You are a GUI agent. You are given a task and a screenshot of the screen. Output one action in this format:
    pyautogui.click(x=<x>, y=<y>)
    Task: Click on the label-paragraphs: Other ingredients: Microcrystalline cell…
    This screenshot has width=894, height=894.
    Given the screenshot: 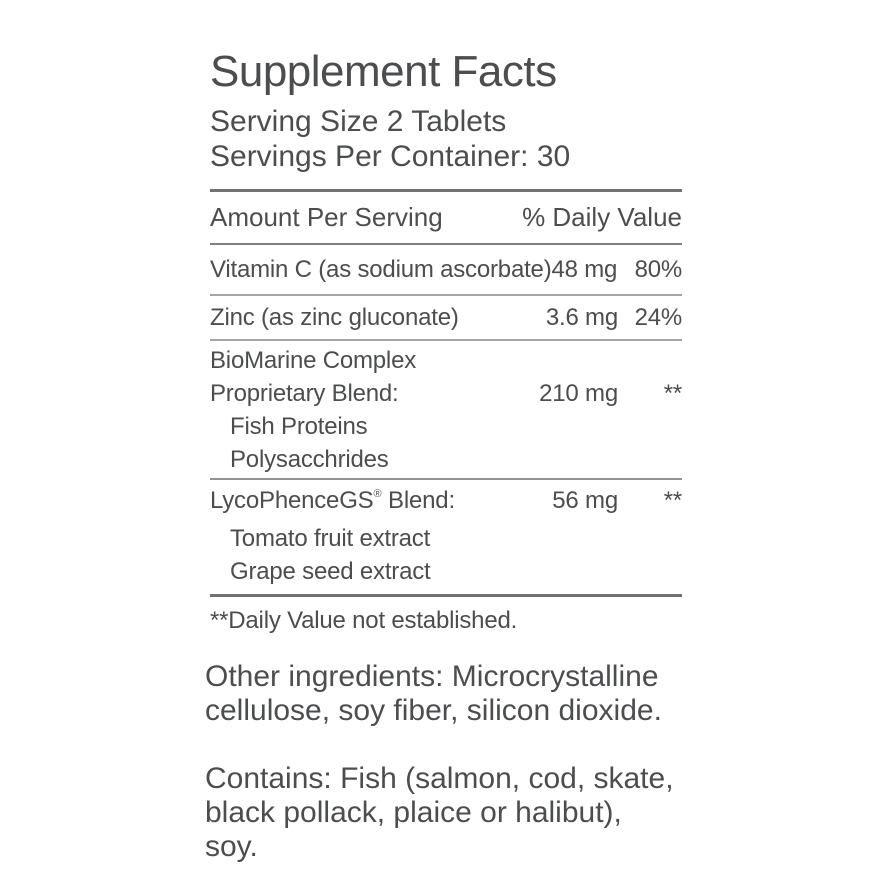 What is the action you would take?
    pyautogui.click(x=485, y=762)
    